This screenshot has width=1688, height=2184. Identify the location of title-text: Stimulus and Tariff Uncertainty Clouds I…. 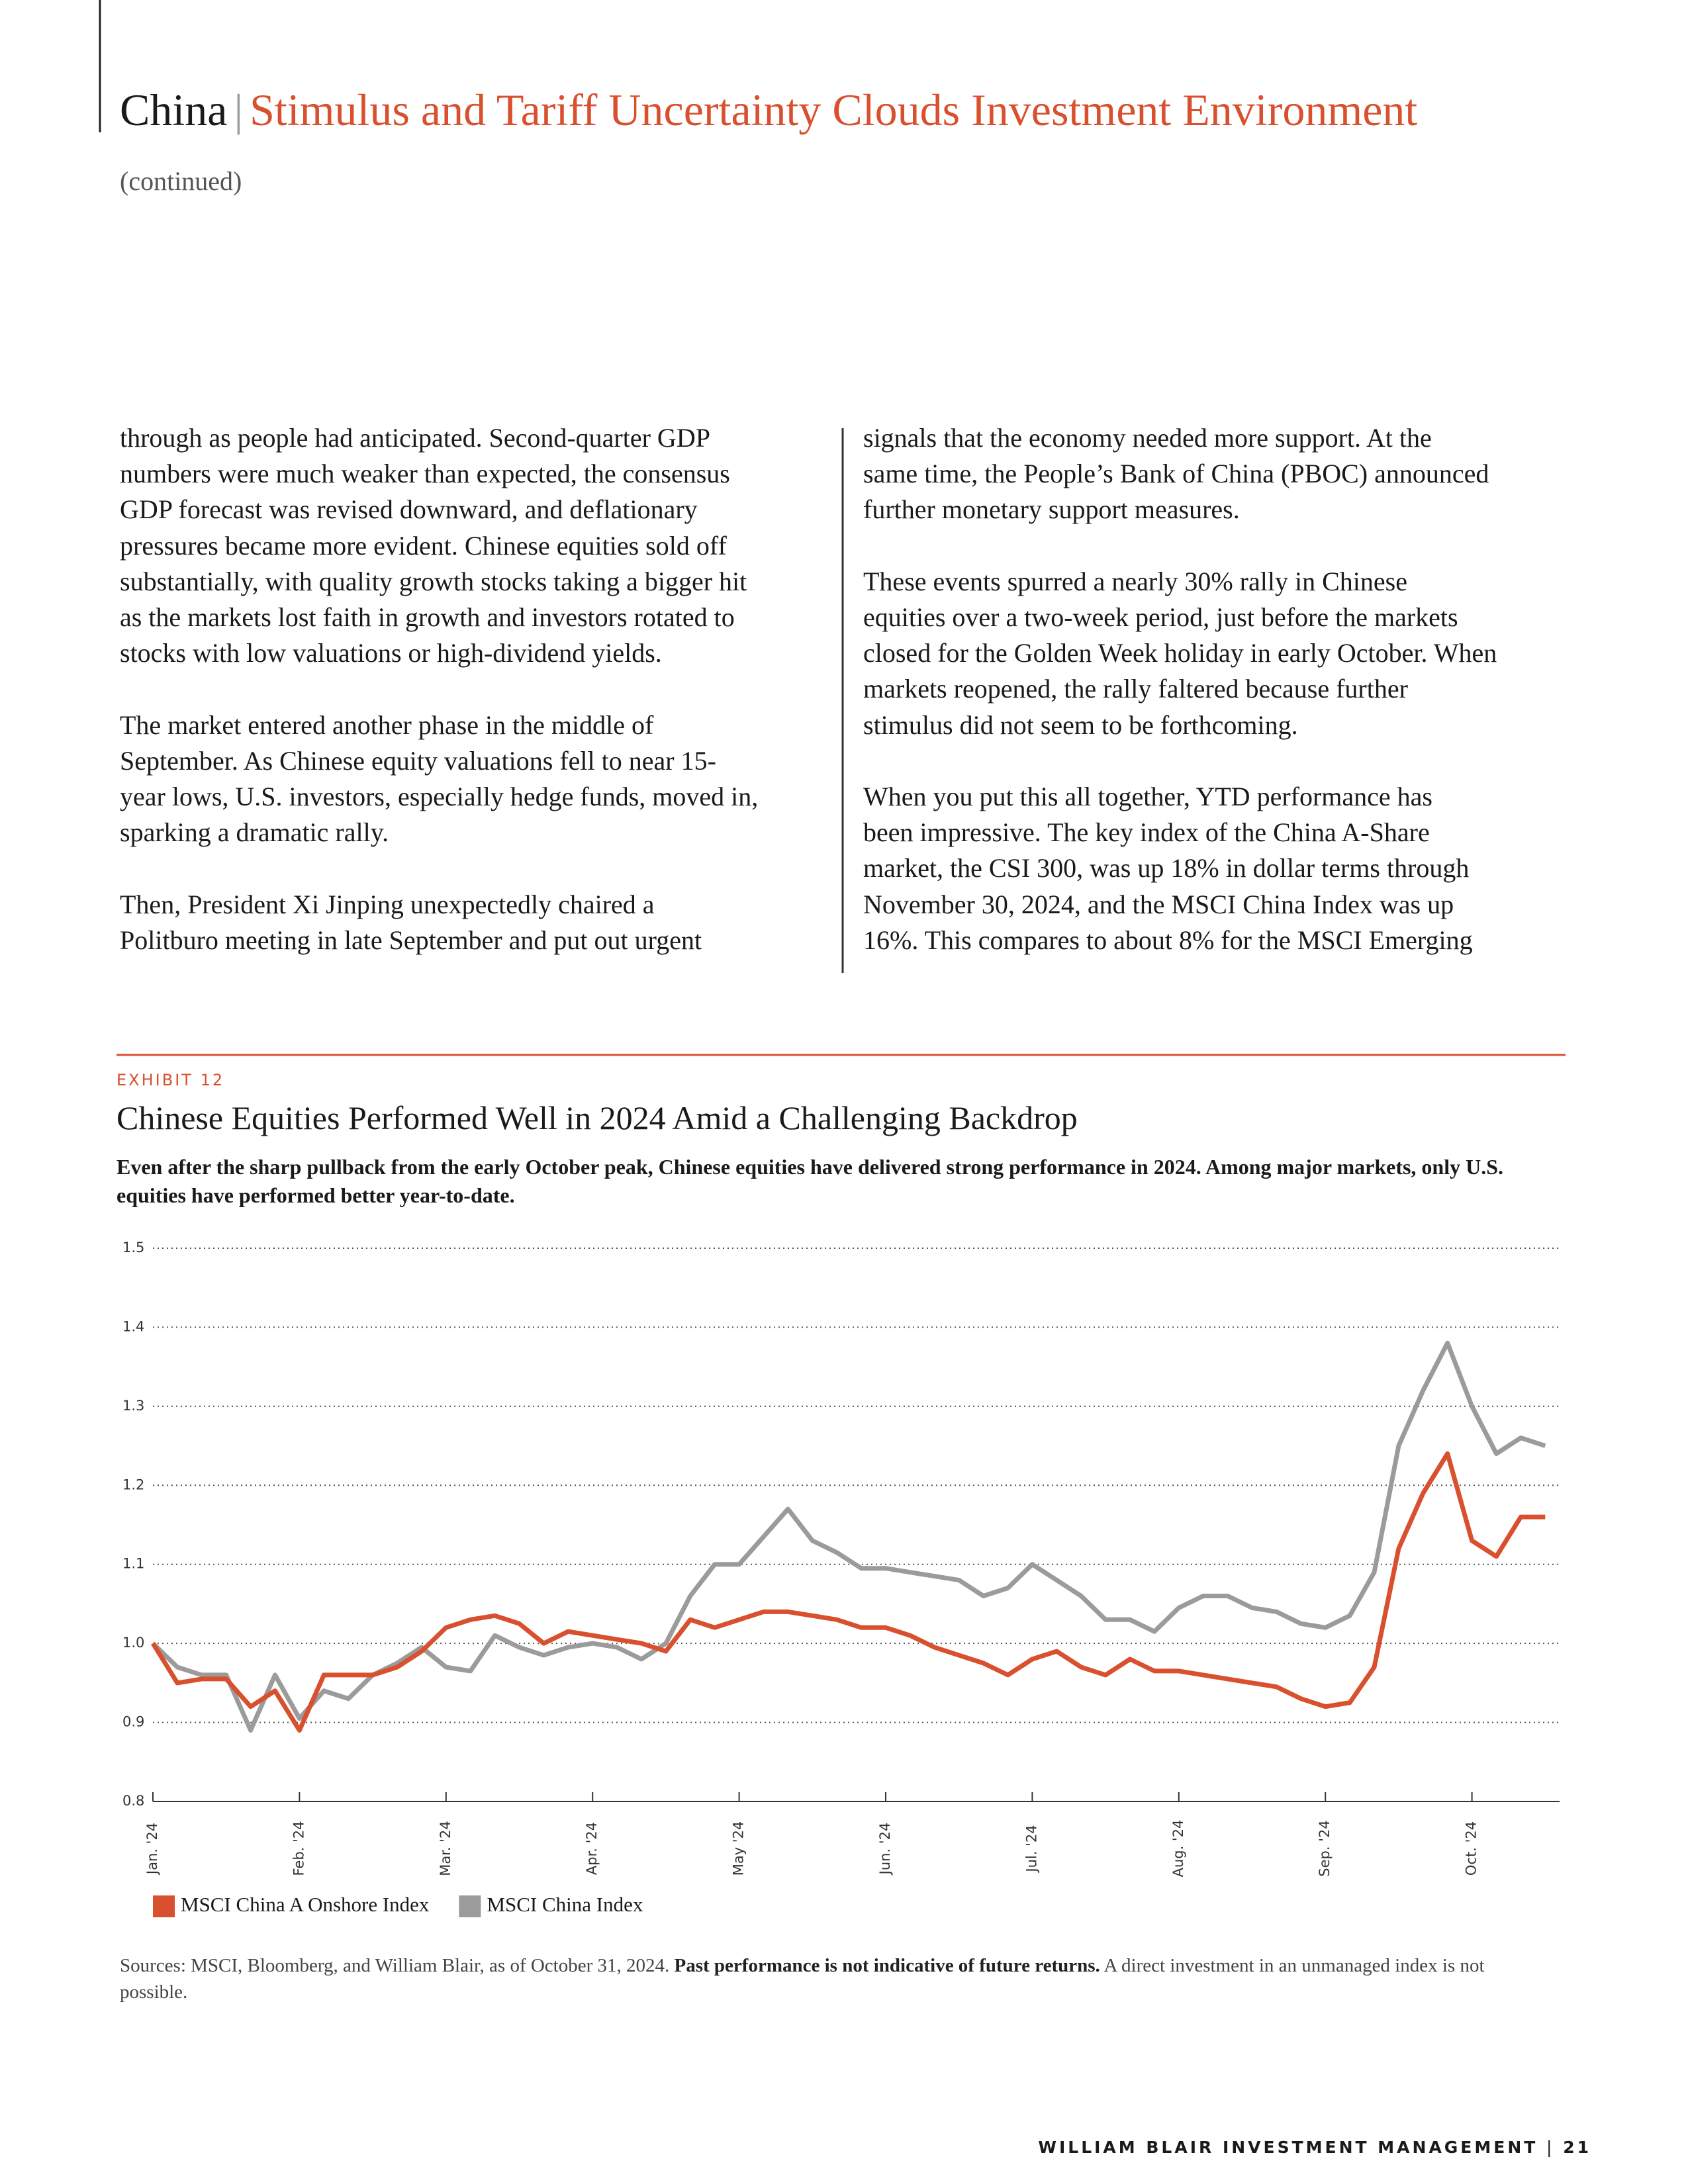
(834, 110).